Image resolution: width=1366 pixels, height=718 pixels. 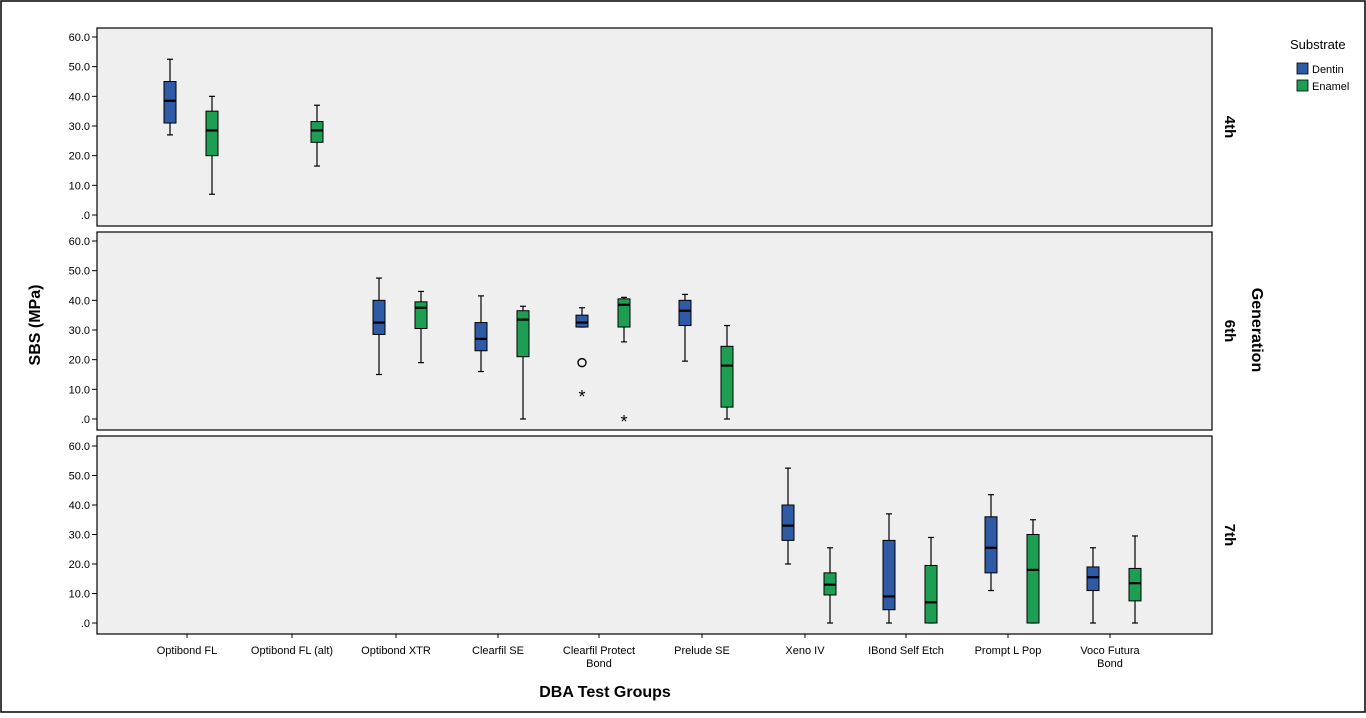 I want to click on legend-swatch-dentin, so click(x=1302, y=68).